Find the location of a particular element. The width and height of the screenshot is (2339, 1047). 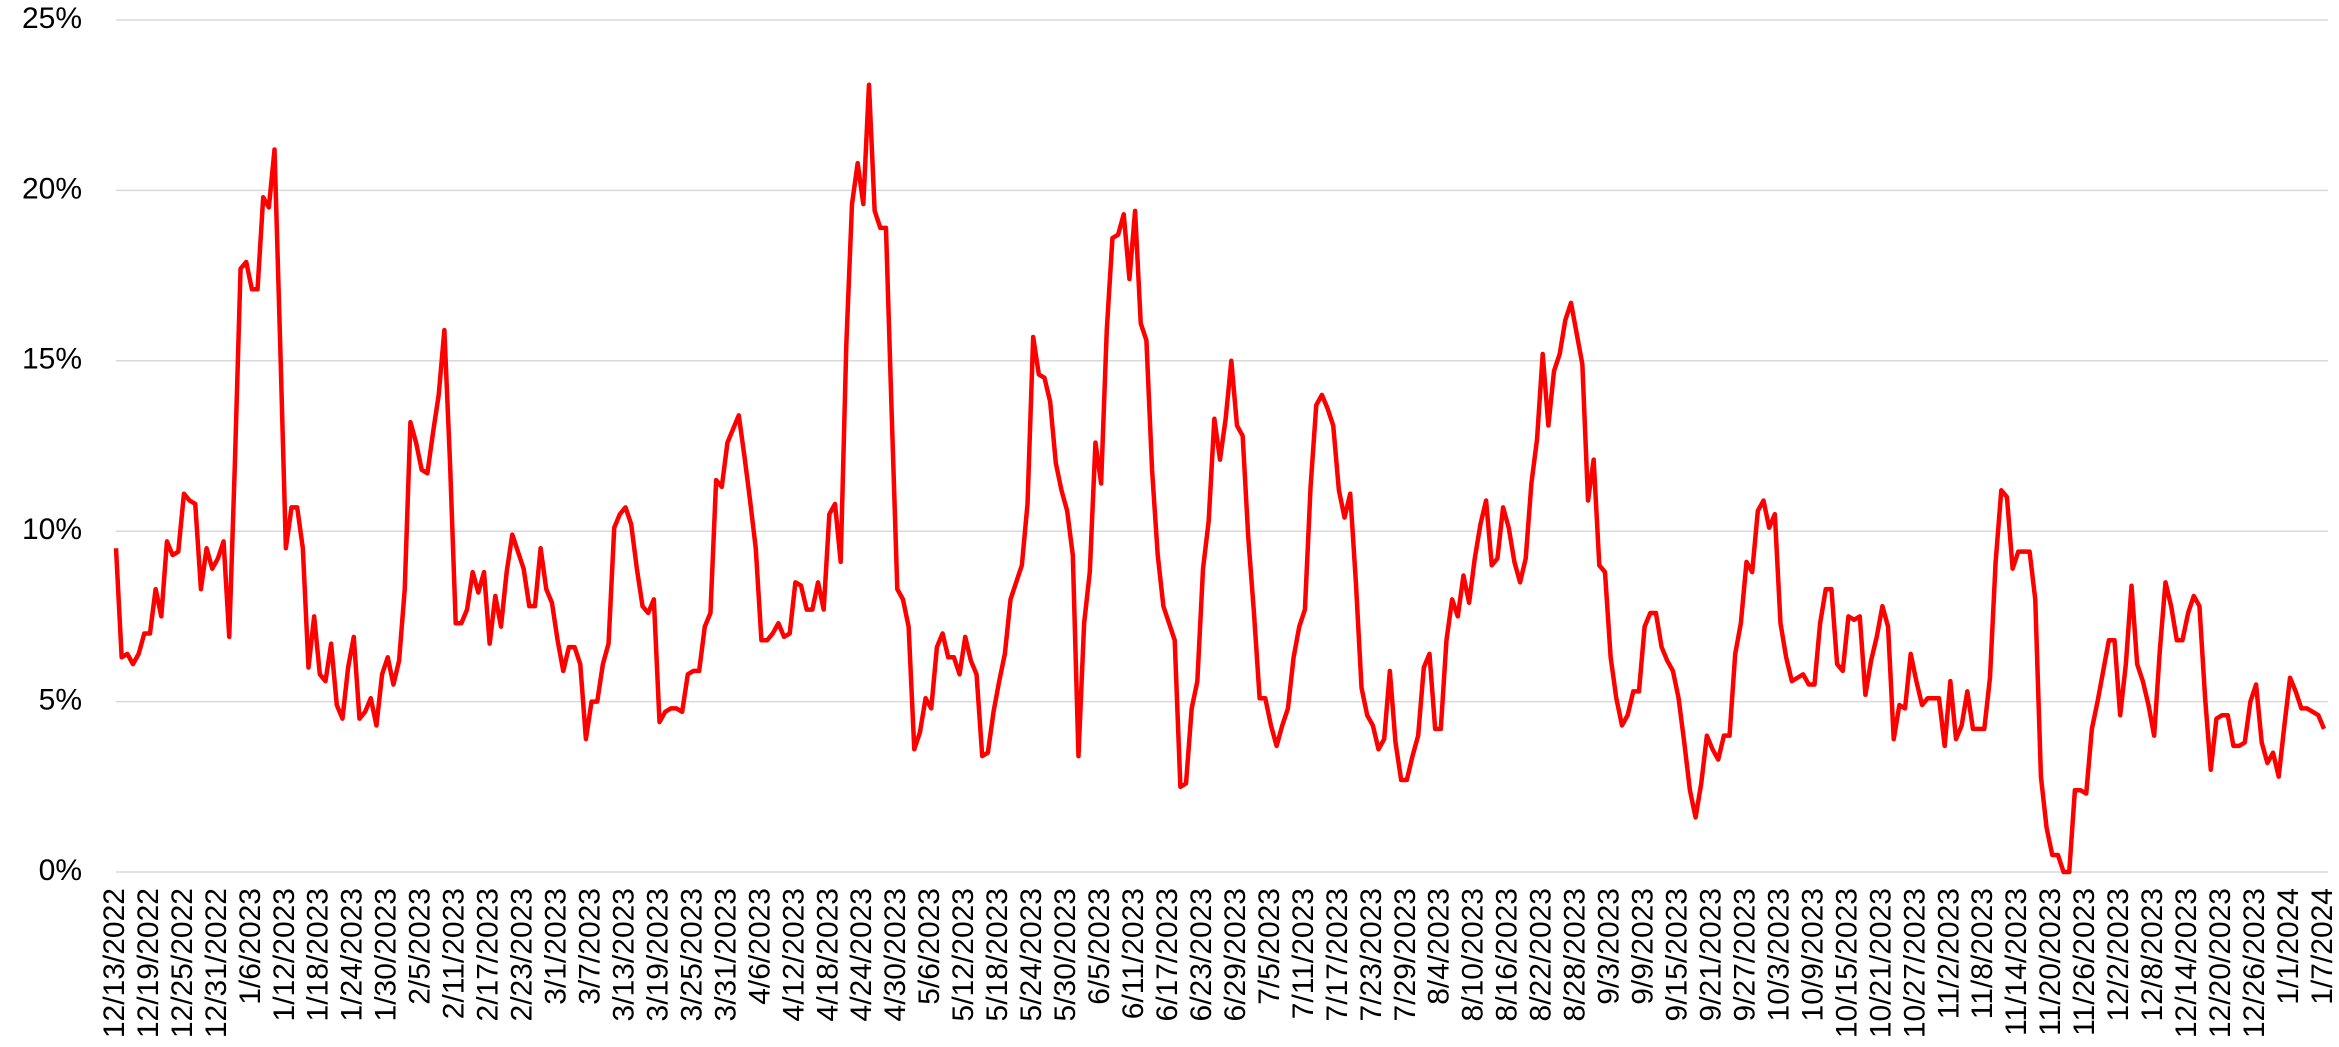

y-tick-label: 10% is located at coordinates (52, 529).